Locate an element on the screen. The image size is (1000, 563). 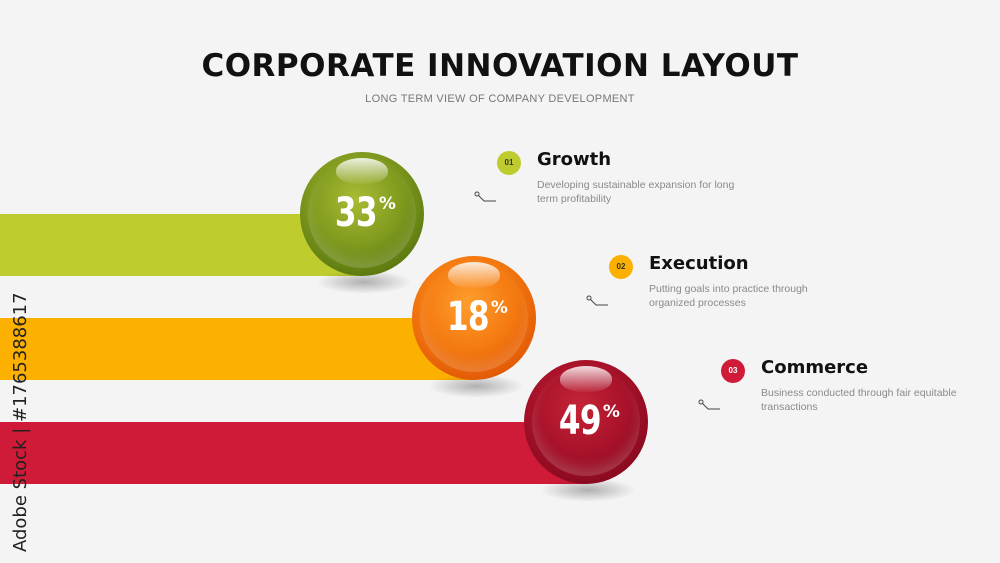
growth-percent: 33% is located at coordinates (362, 213).